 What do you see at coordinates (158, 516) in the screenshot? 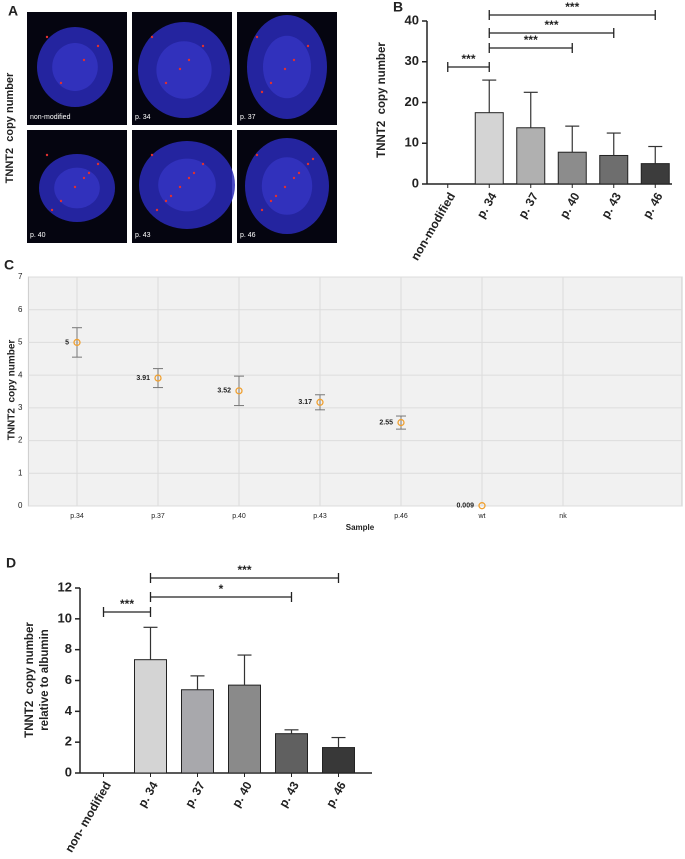
I see `x-tick-label: p.37` at bounding box center [158, 516].